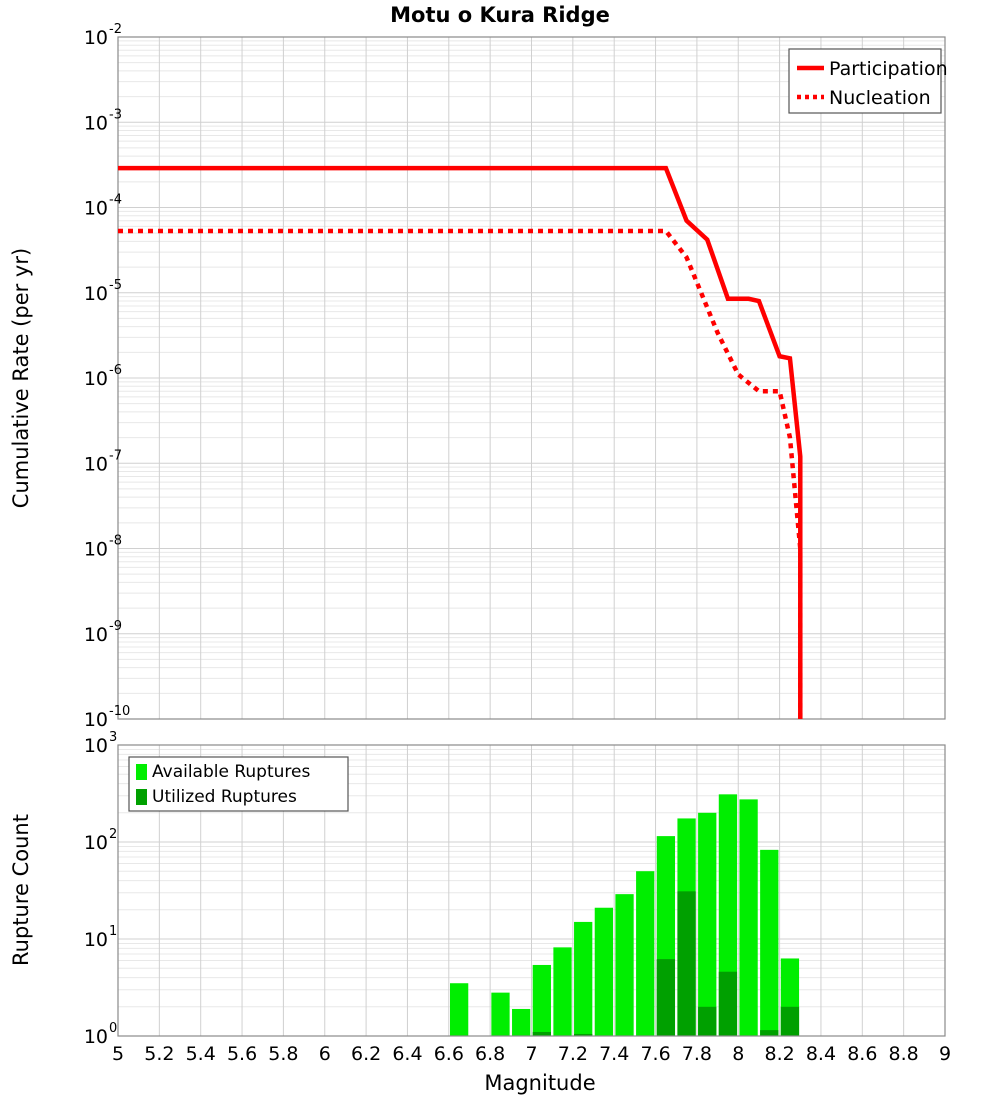 This screenshot has height=1100, width=1000. Describe the element at coordinates (113, 834) in the screenshot. I see `svg-text: 2` at that location.